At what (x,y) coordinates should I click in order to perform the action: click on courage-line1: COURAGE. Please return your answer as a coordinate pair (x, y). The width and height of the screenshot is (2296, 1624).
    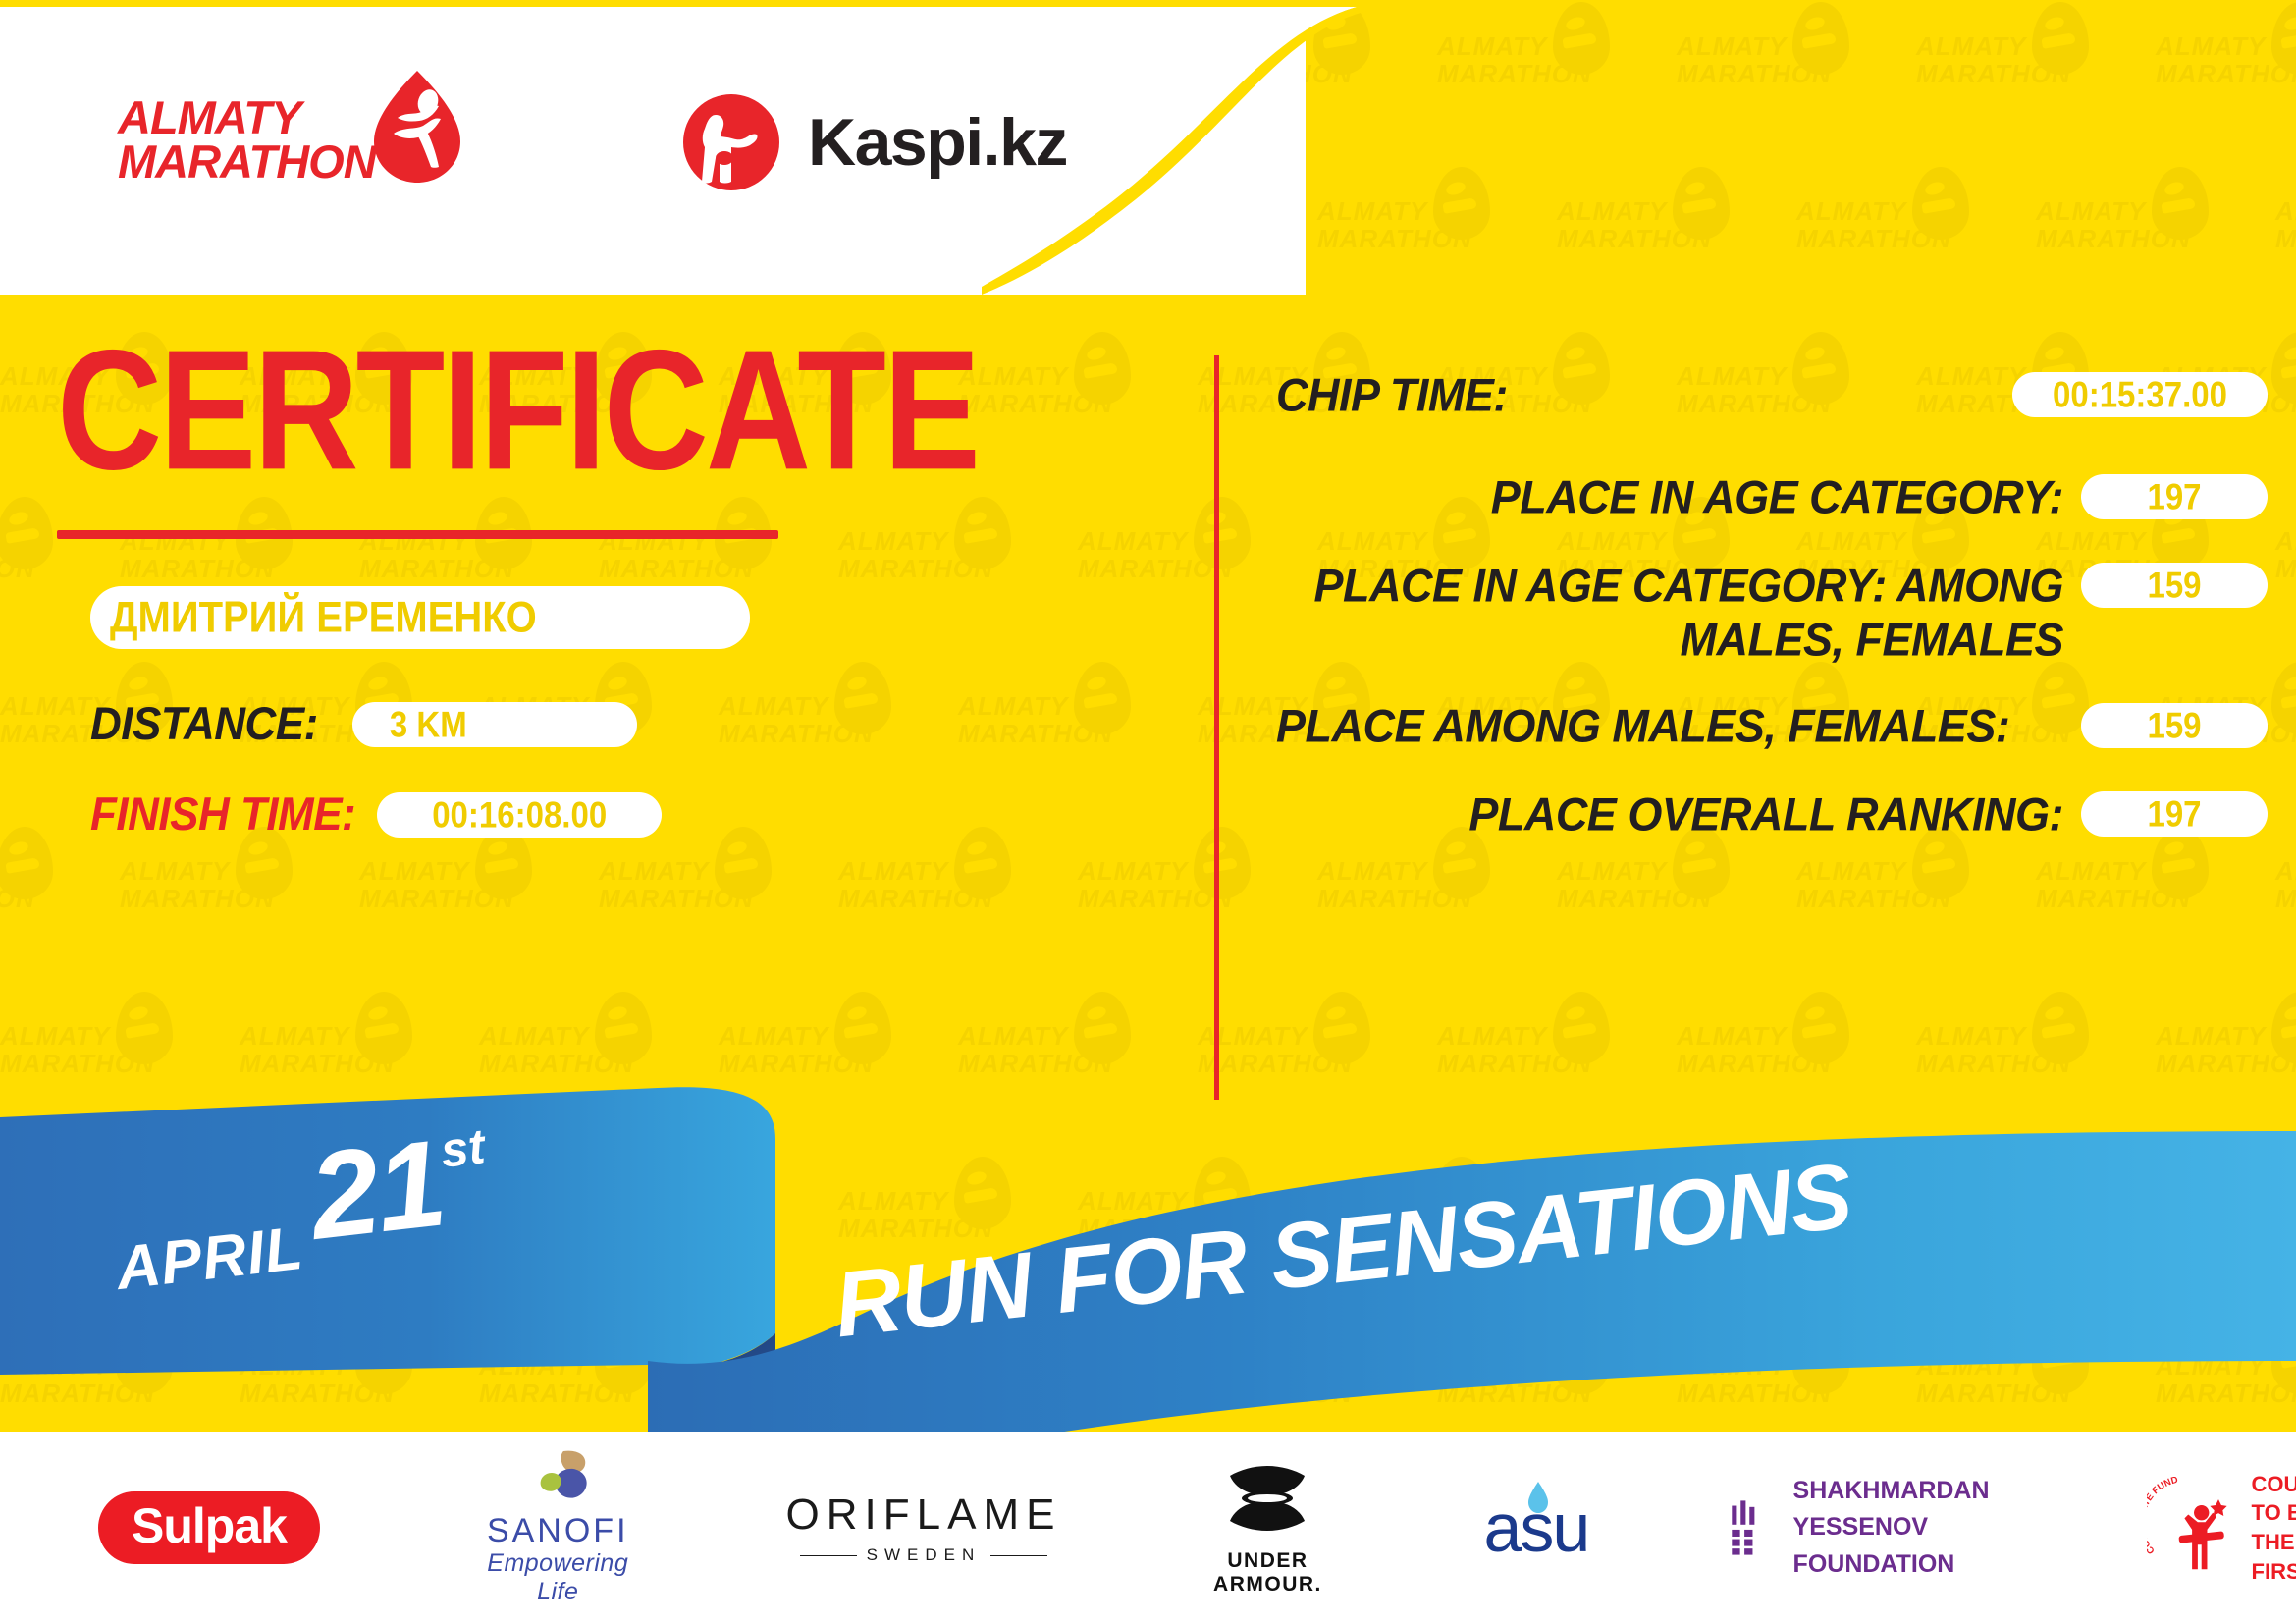
    Looking at the image, I should click on (2273, 1483).